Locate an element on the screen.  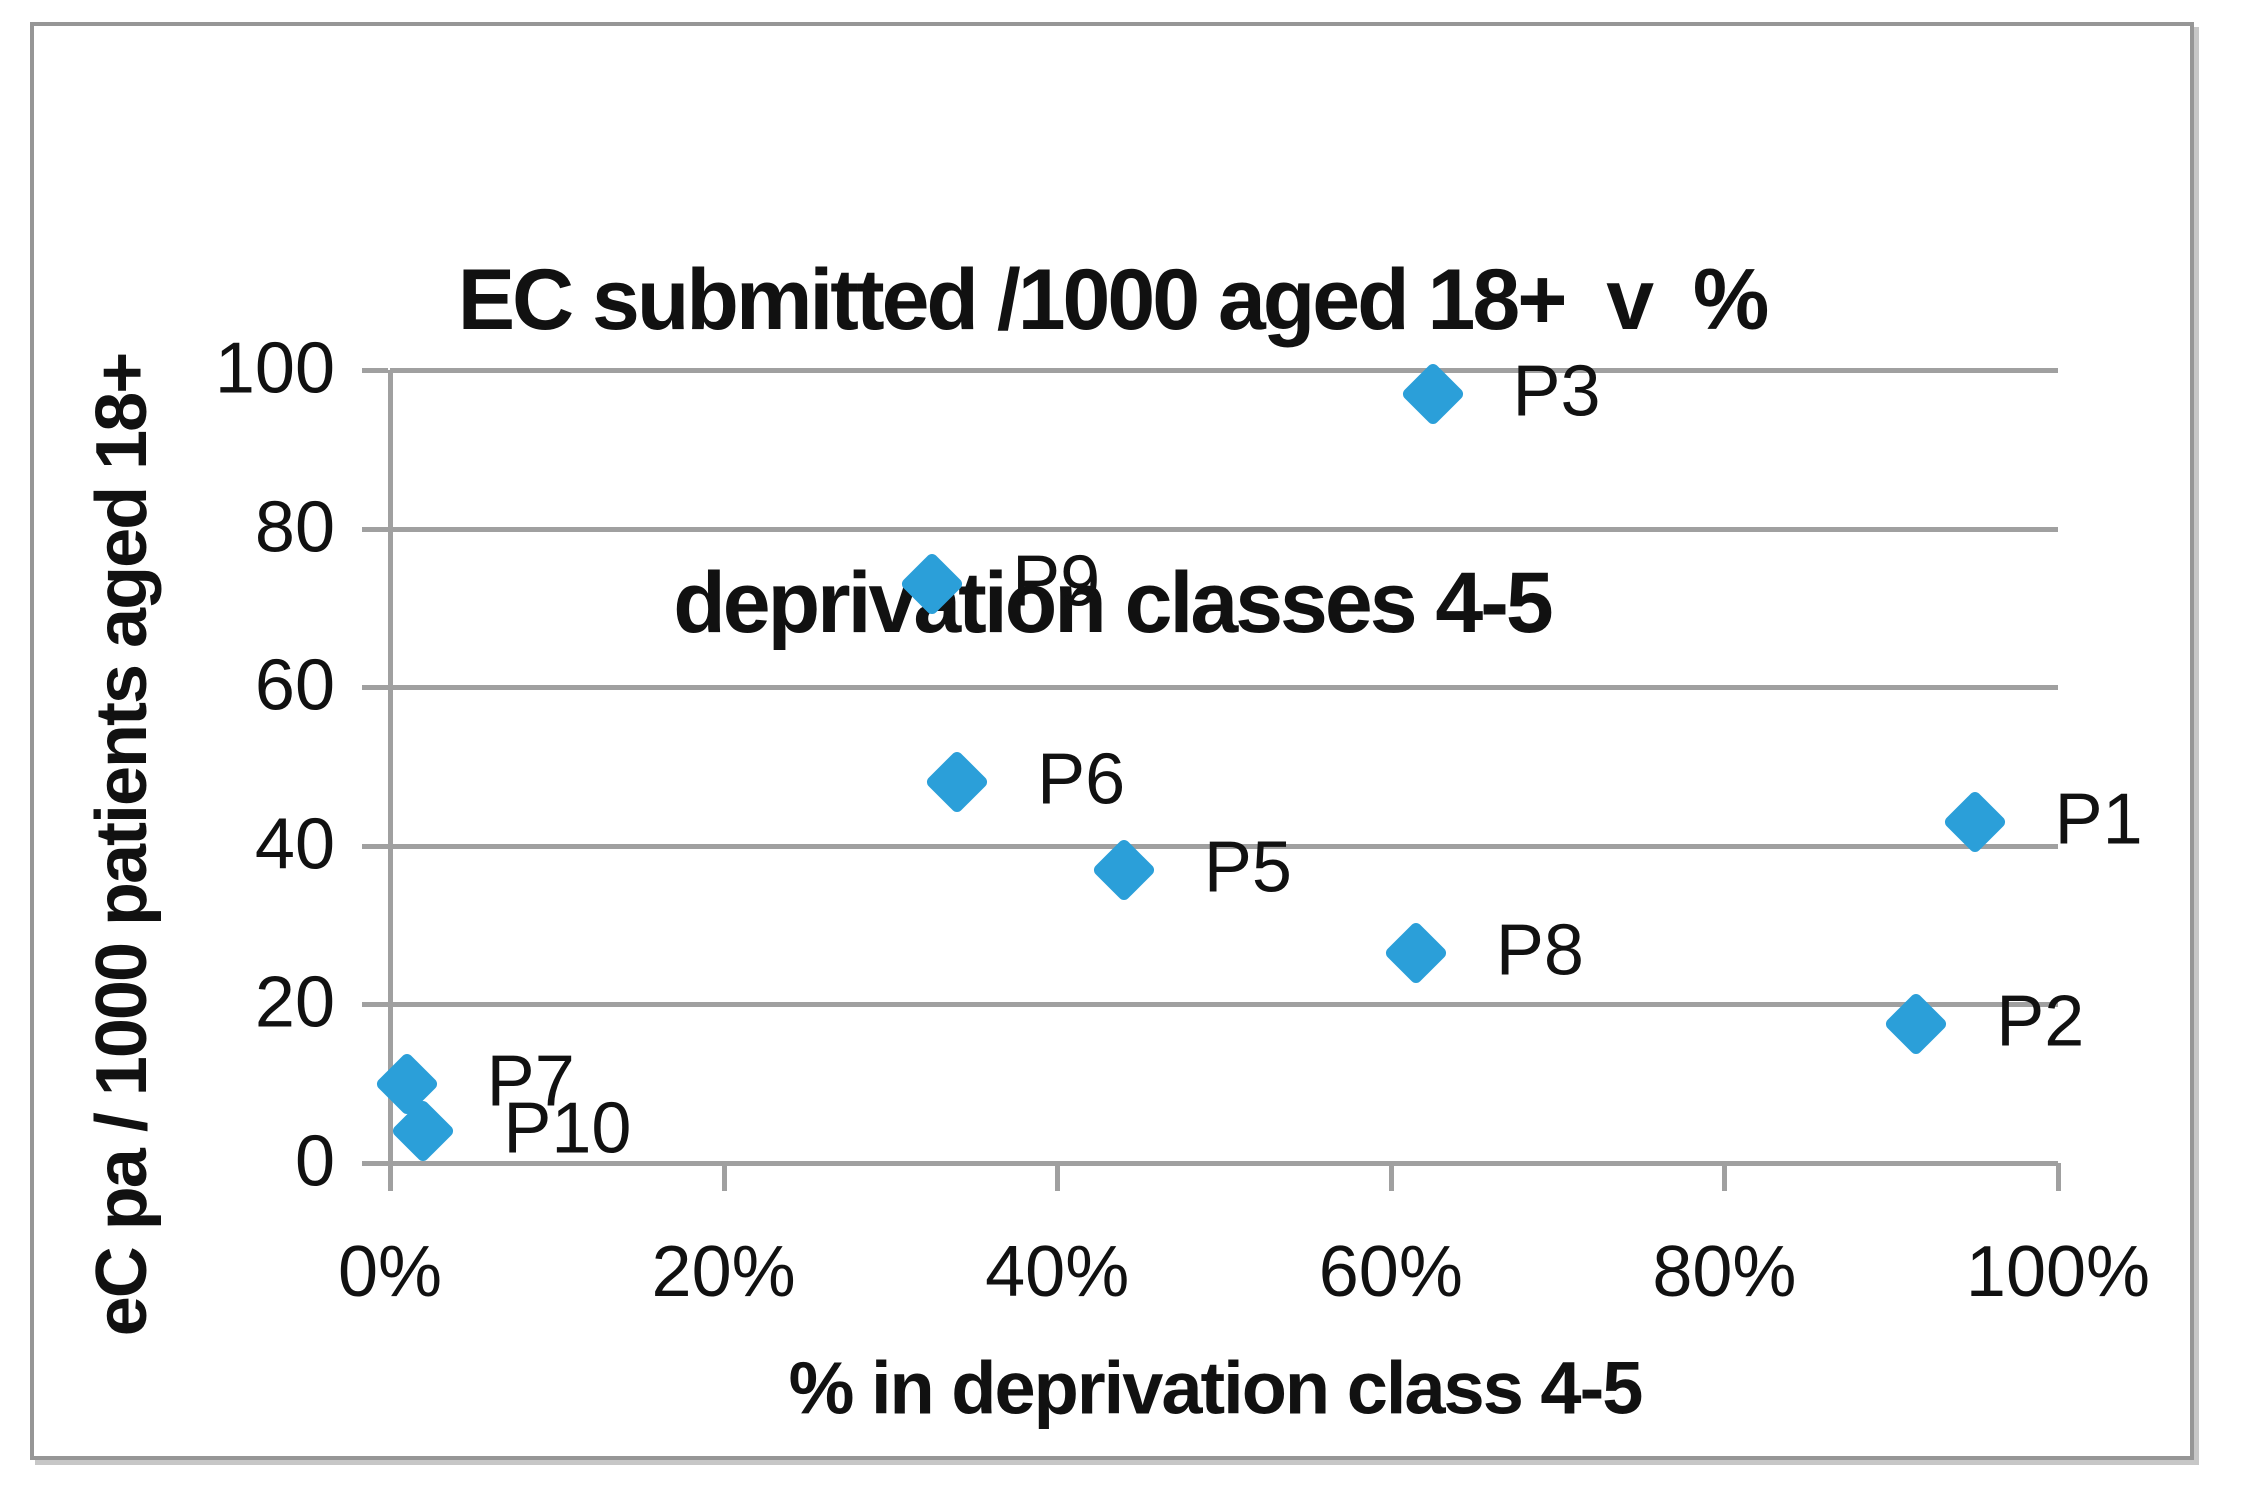
x-axis-title: % in deprivation class 4-5 is located at coordinates (1216, 1388).